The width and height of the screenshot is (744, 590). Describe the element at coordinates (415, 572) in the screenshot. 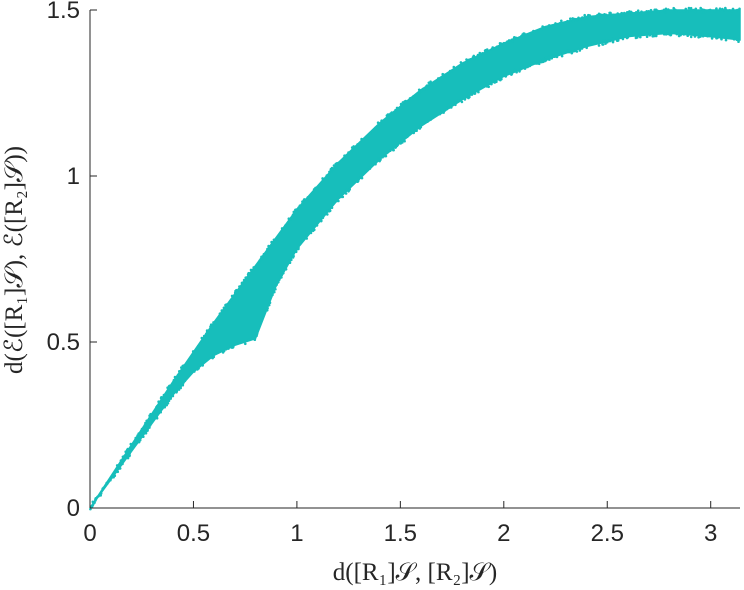

I see `x-axis-label: d([R₁]𝒮, [R₂]𝒮)` at that location.